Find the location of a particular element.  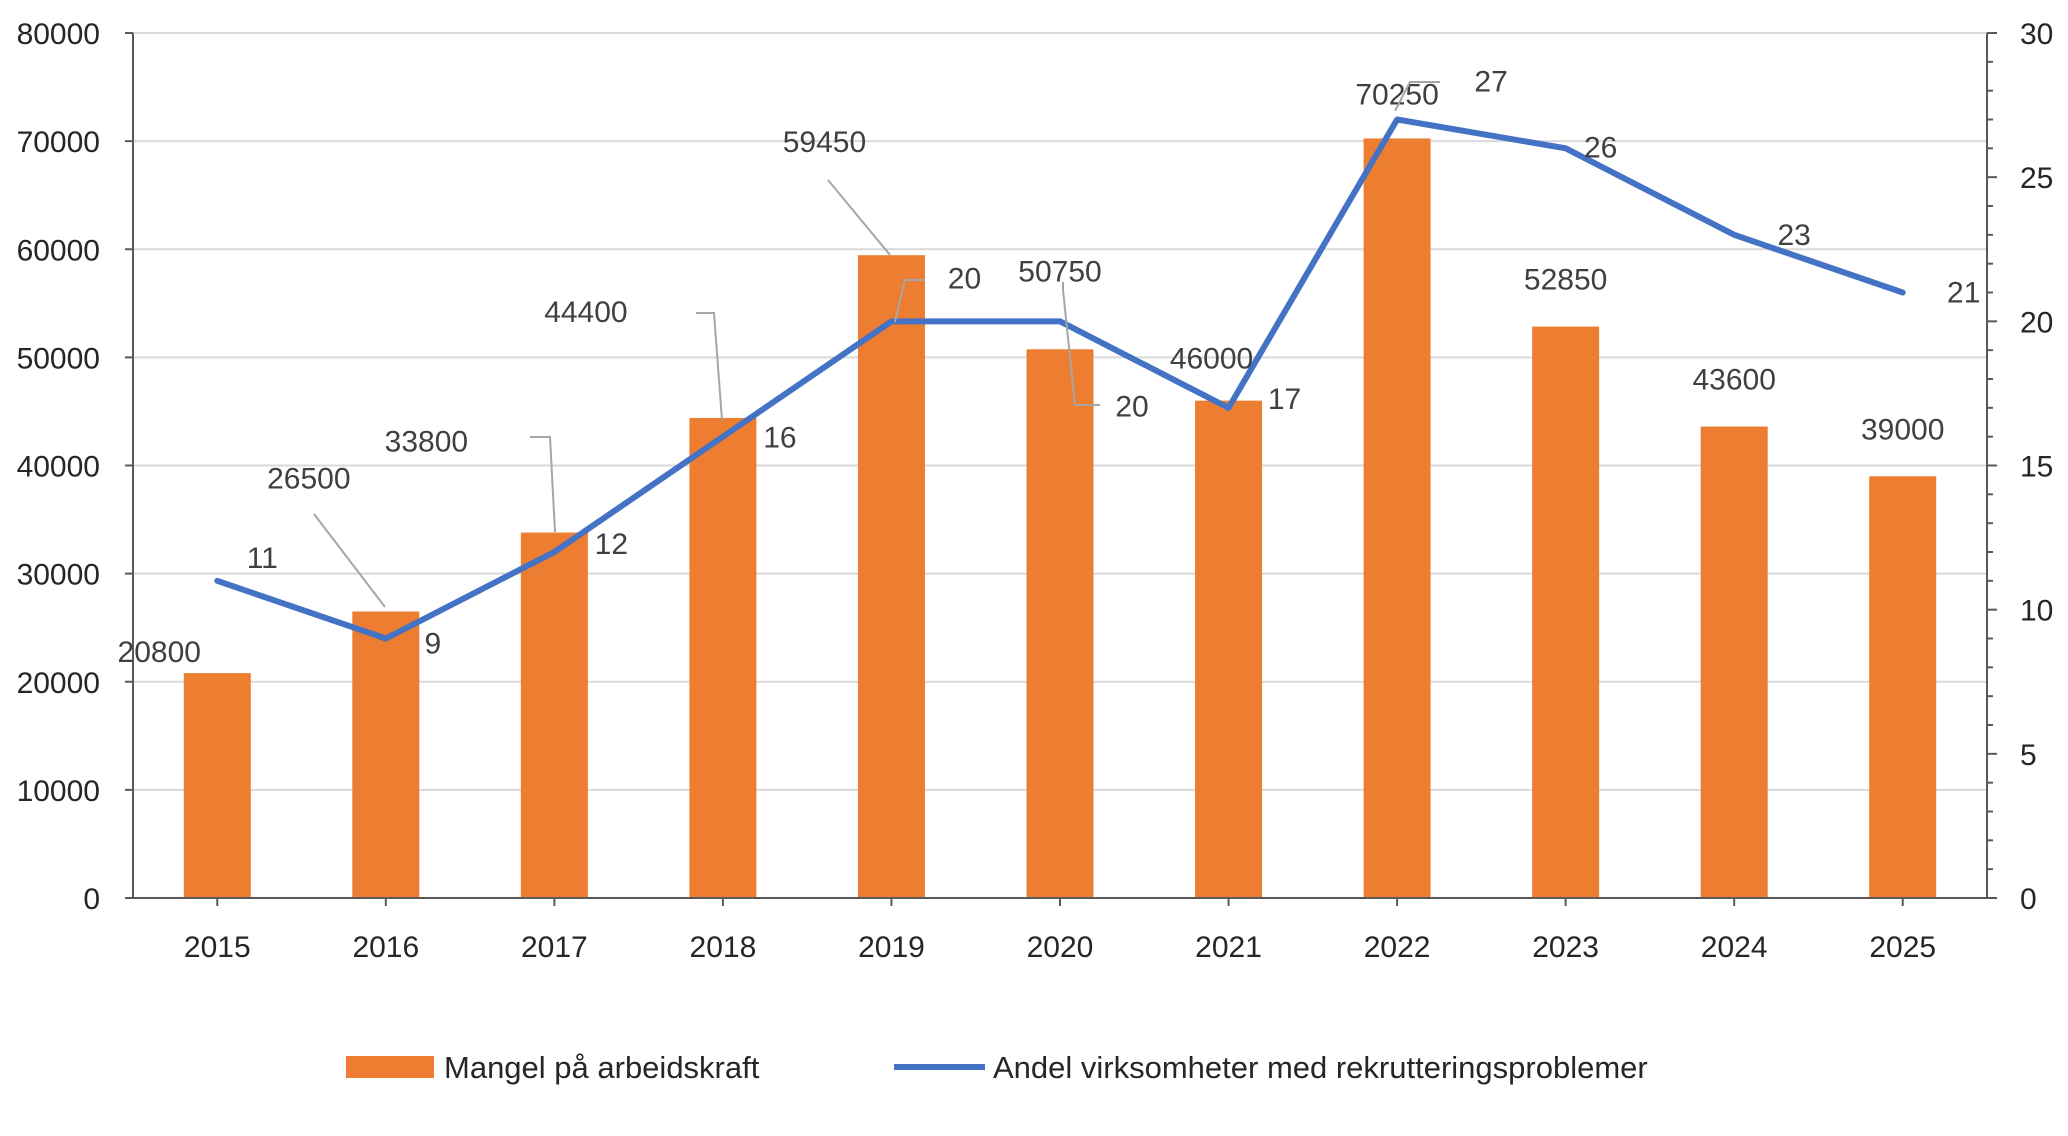

left-axis-tick-label: 40000 is located at coordinates (58, 467).